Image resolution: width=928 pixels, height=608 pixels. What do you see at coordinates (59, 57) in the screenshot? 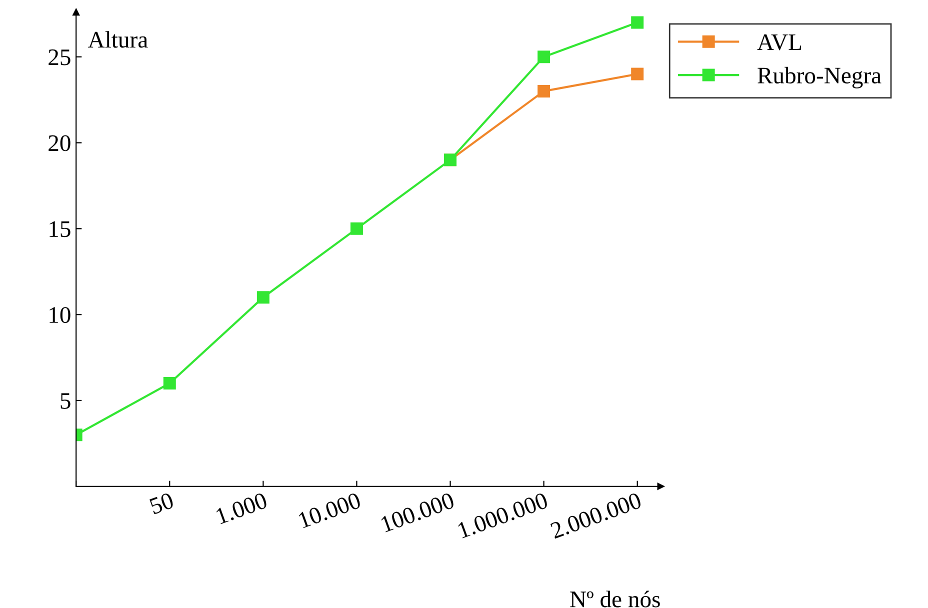
I see `y-tick-label: 25` at bounding box center [59, 57].